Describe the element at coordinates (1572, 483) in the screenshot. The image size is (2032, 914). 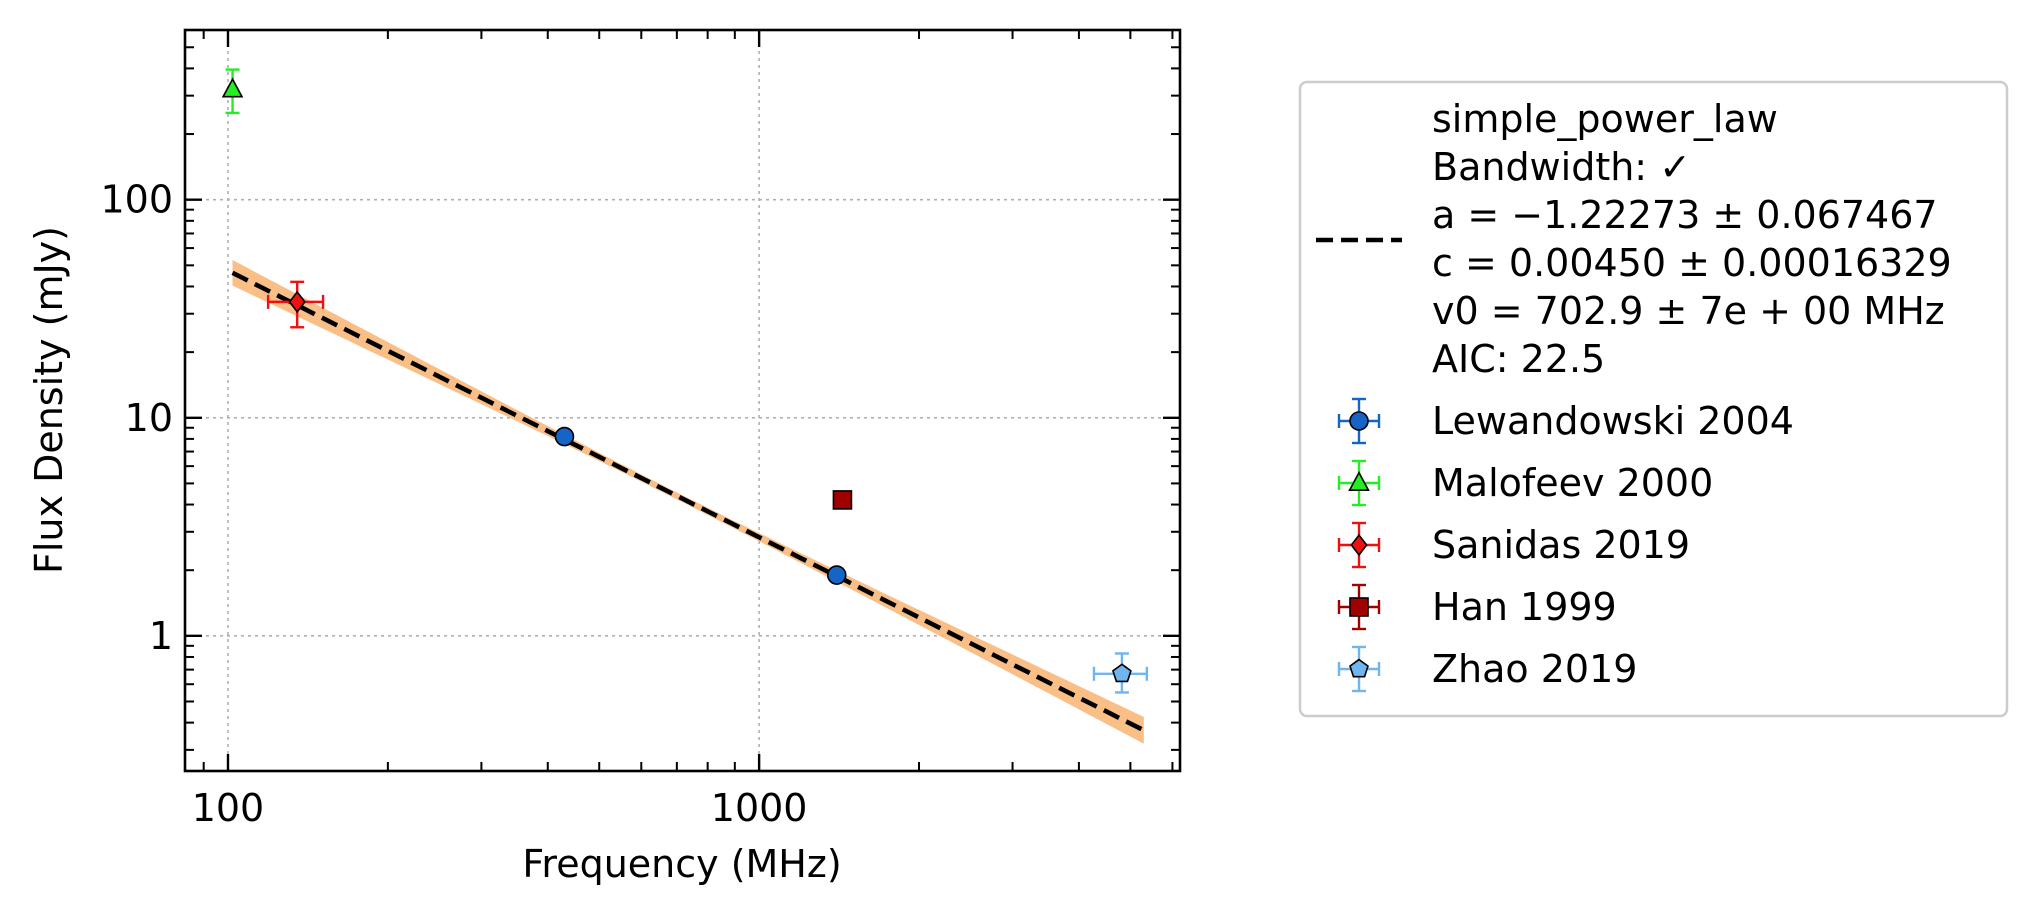
I see `legend-label: Malofeev 2000` at that location.